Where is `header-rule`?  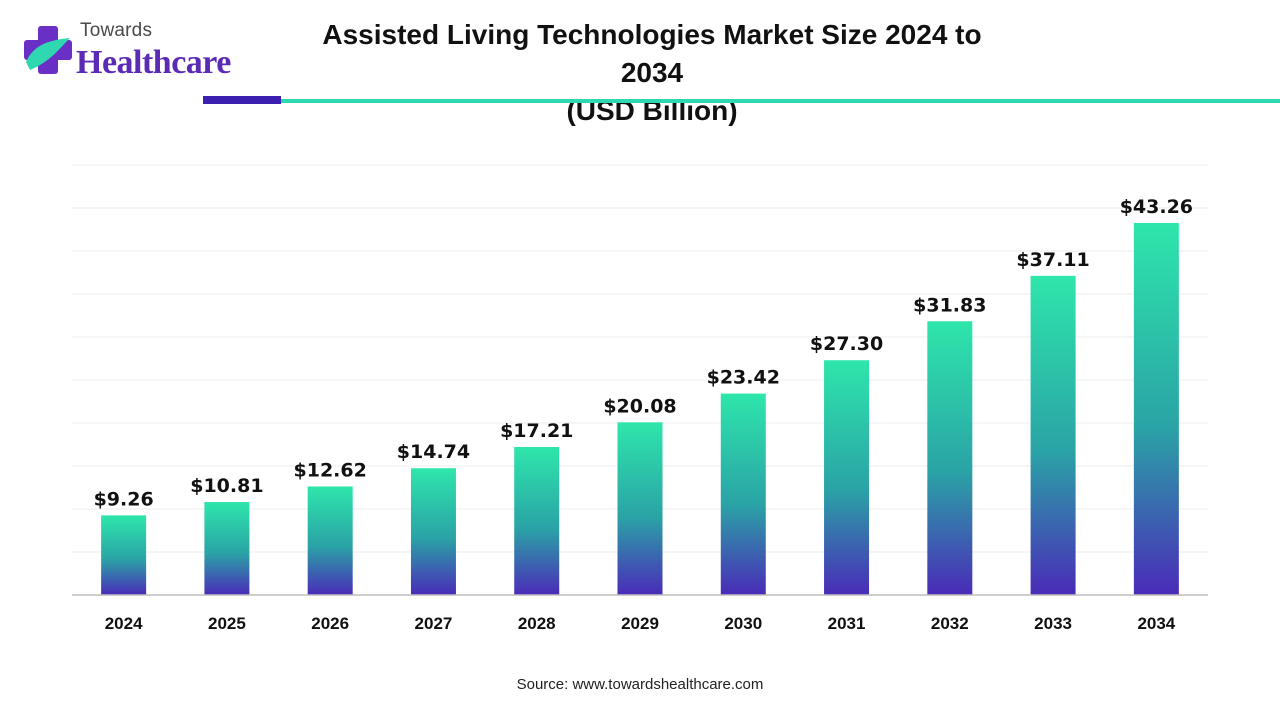 header-rule is located at coordinates (780, 101).